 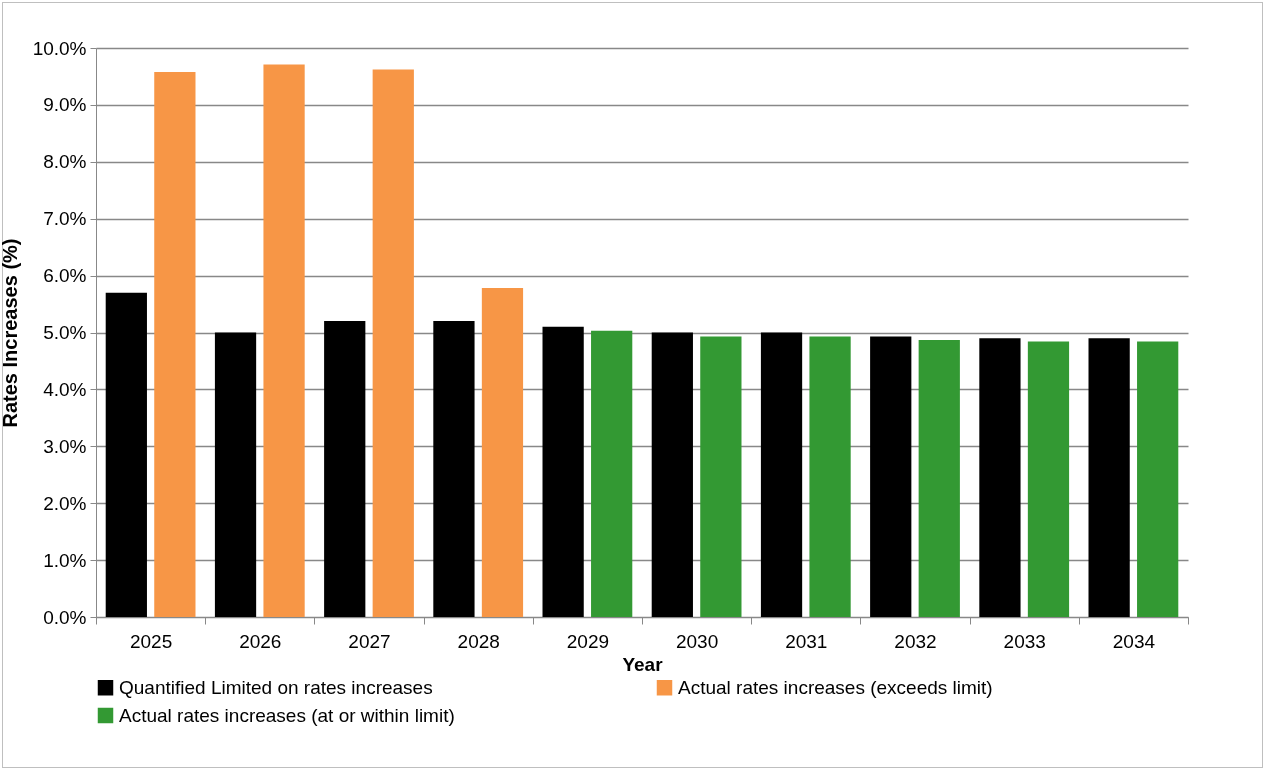 I want to click on x-tick-label: 2027, so click(x=369, y=641).